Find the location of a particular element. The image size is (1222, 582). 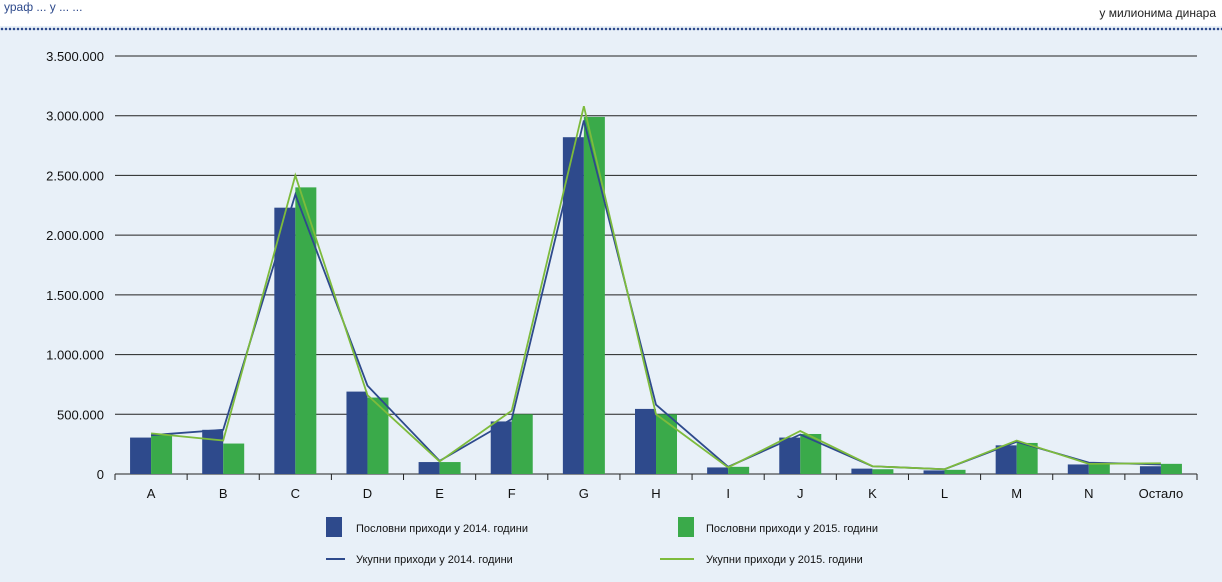

bar-2014-B is located at coordinates (213, 451).